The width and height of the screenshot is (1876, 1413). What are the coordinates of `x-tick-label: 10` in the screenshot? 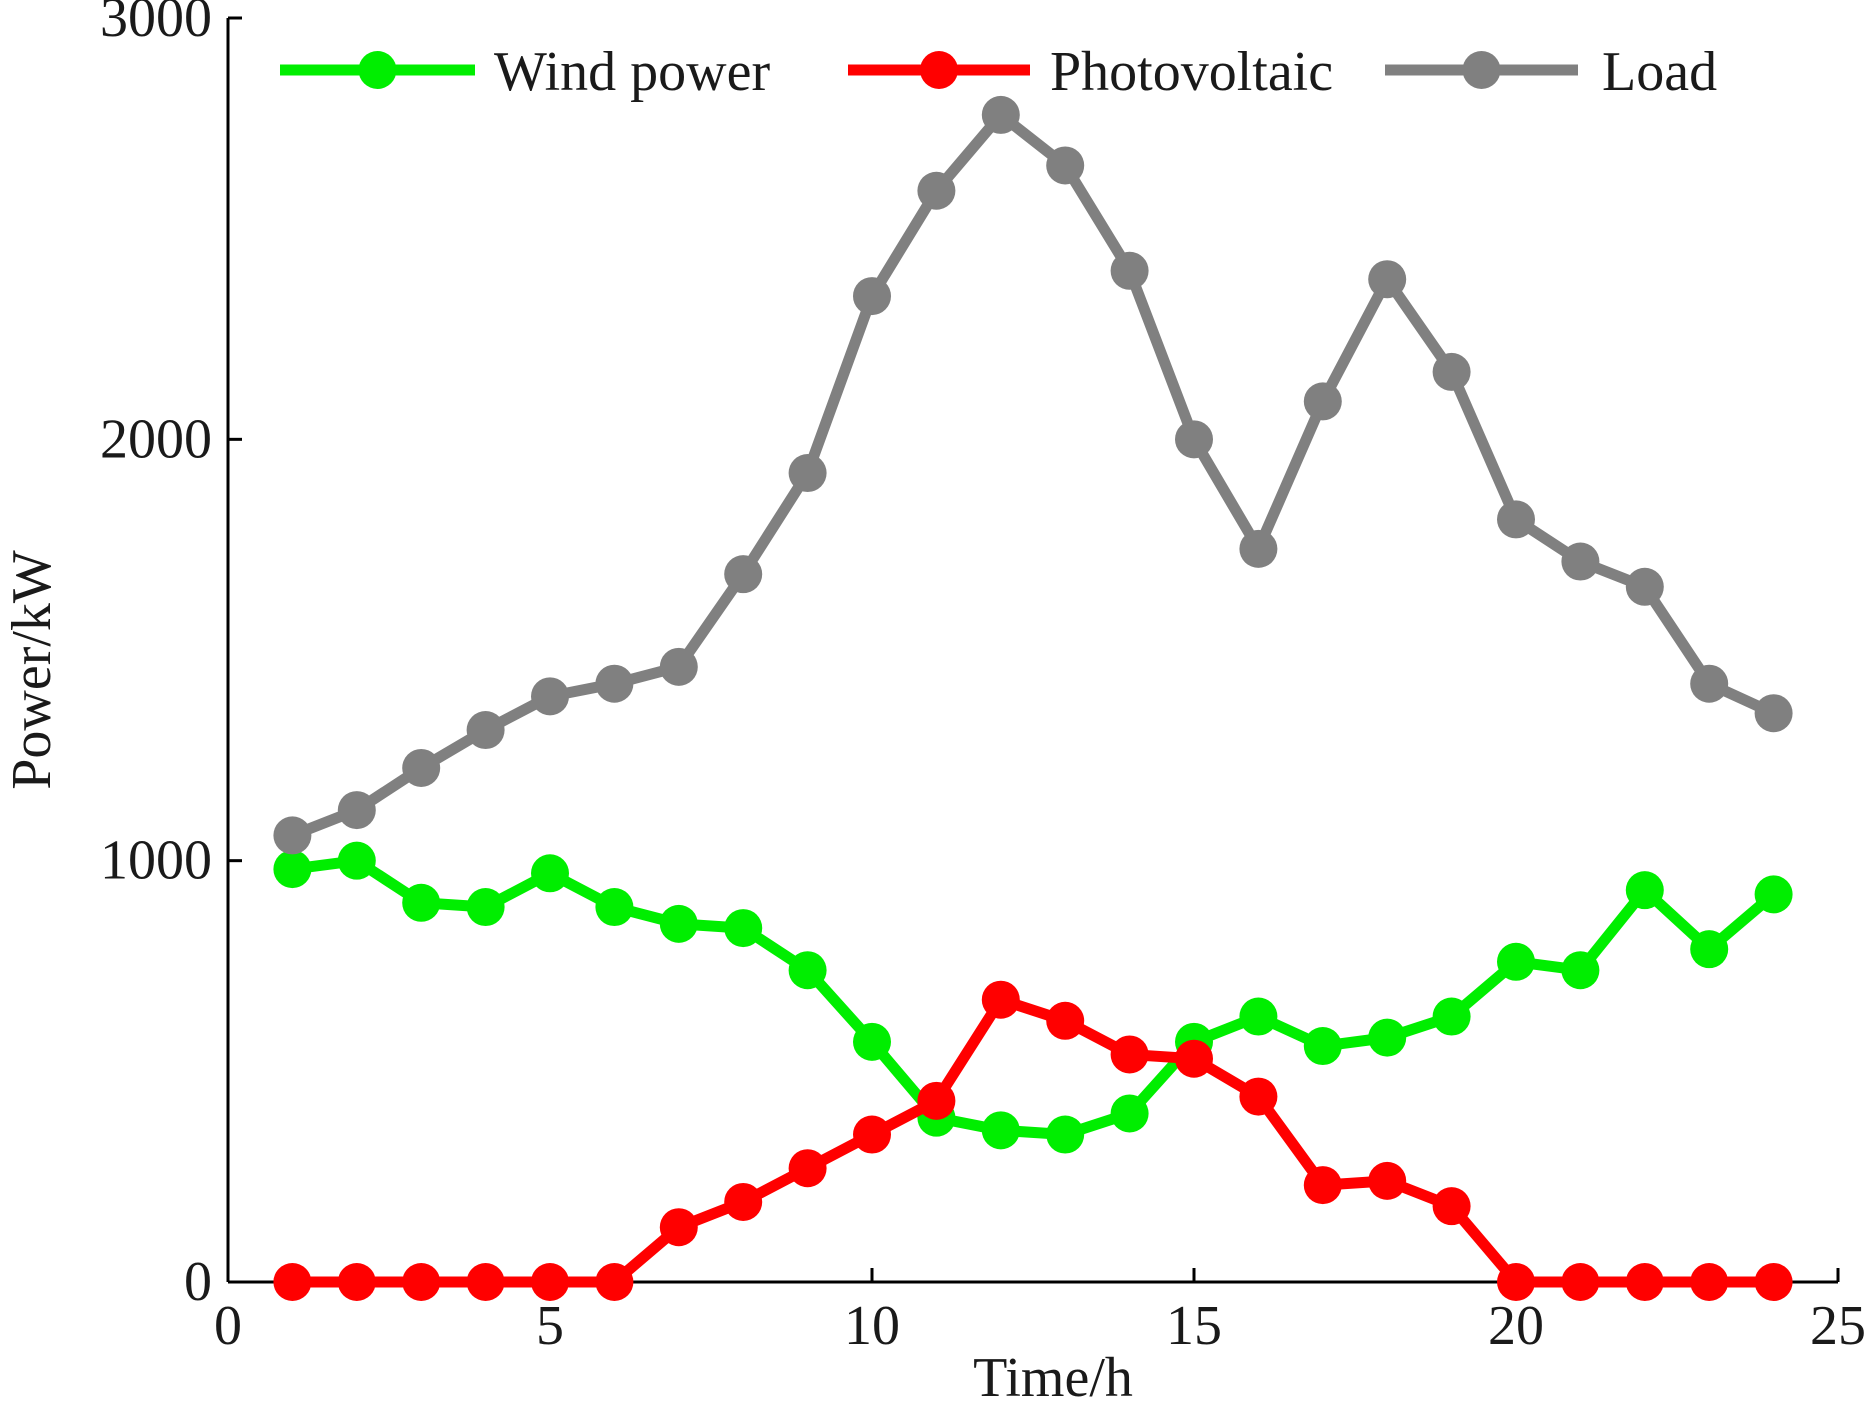 It's located at (872, 1326).